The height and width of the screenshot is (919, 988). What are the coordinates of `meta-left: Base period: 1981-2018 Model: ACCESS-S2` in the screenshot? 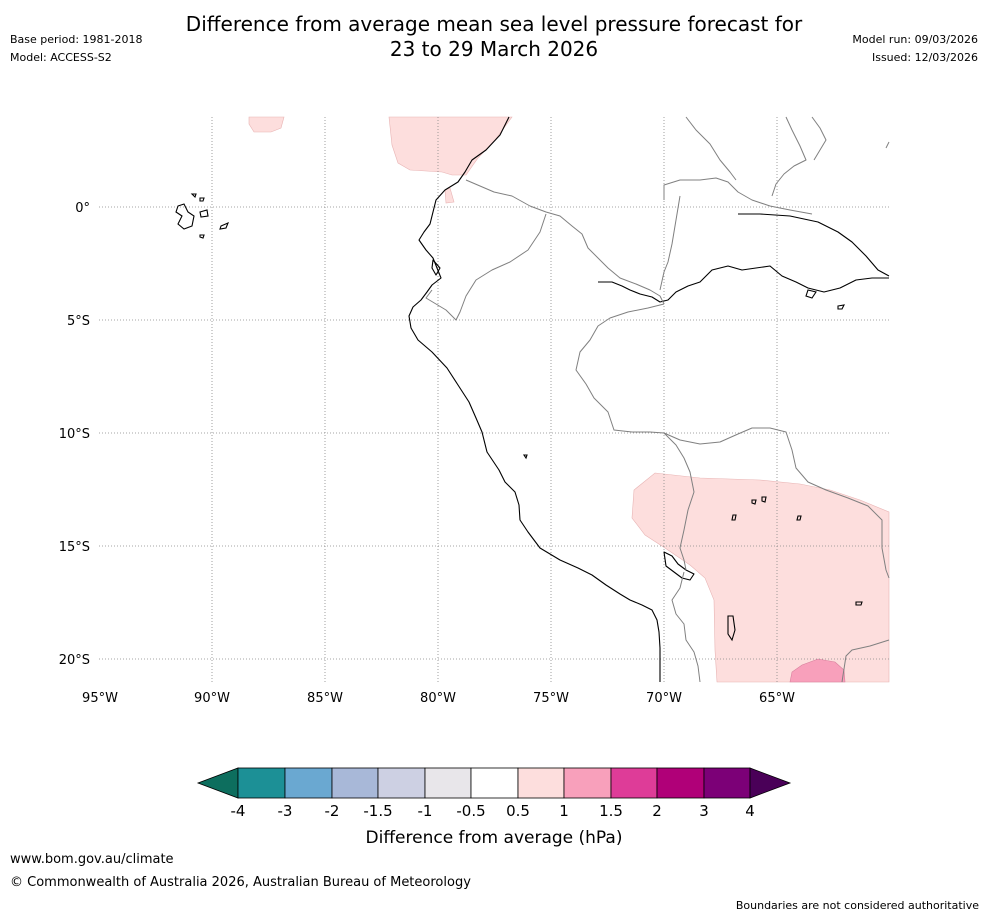 It's located at (76, 49).